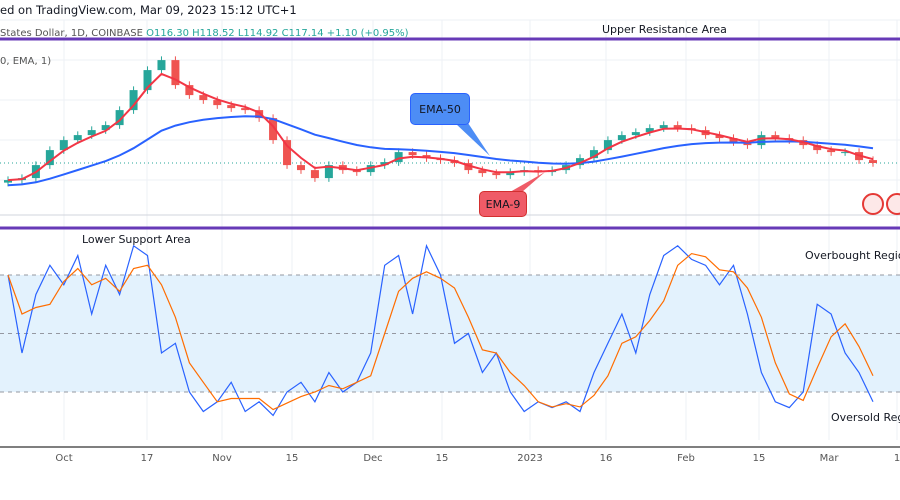 Image resolution: width=900 pixels, height=500 pixels. Describe the element at coordinates (664, 29) in the screenshot. I see `upper-resistance-label: Upper Resistance Area` at that location.